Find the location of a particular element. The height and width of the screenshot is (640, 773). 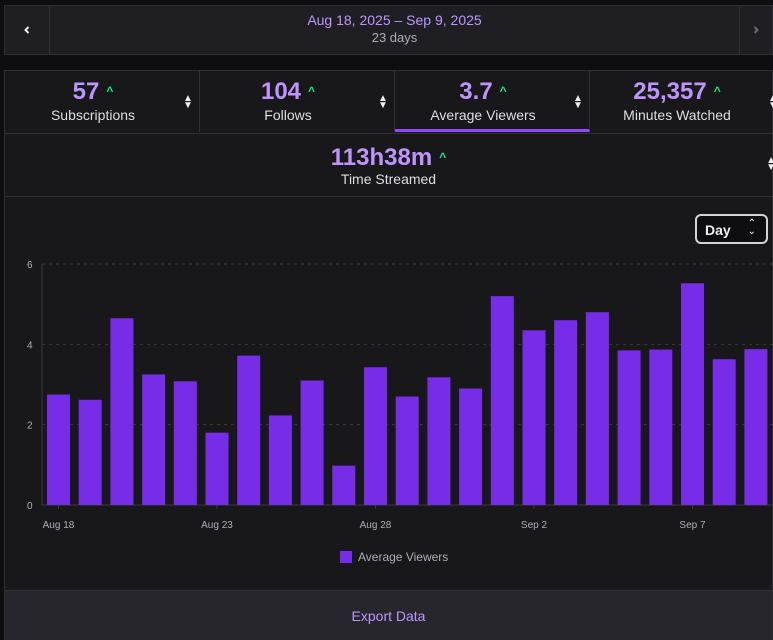

x-tick-label: Aug 23 is located at coordinates (217, 525).